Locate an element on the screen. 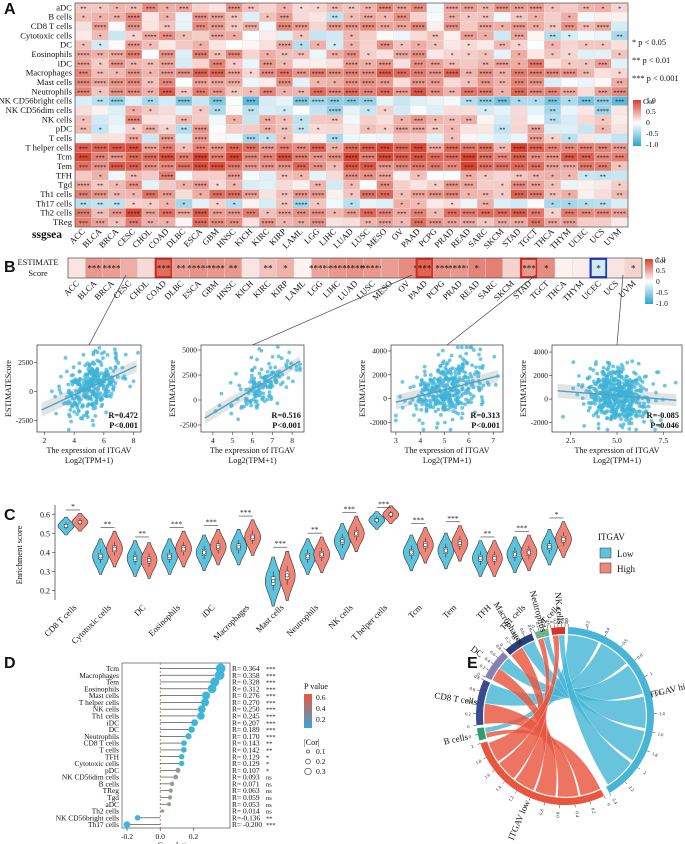 The image size is (685, 844). estimate-col-label: MESO is located at coordinates (382, 290).